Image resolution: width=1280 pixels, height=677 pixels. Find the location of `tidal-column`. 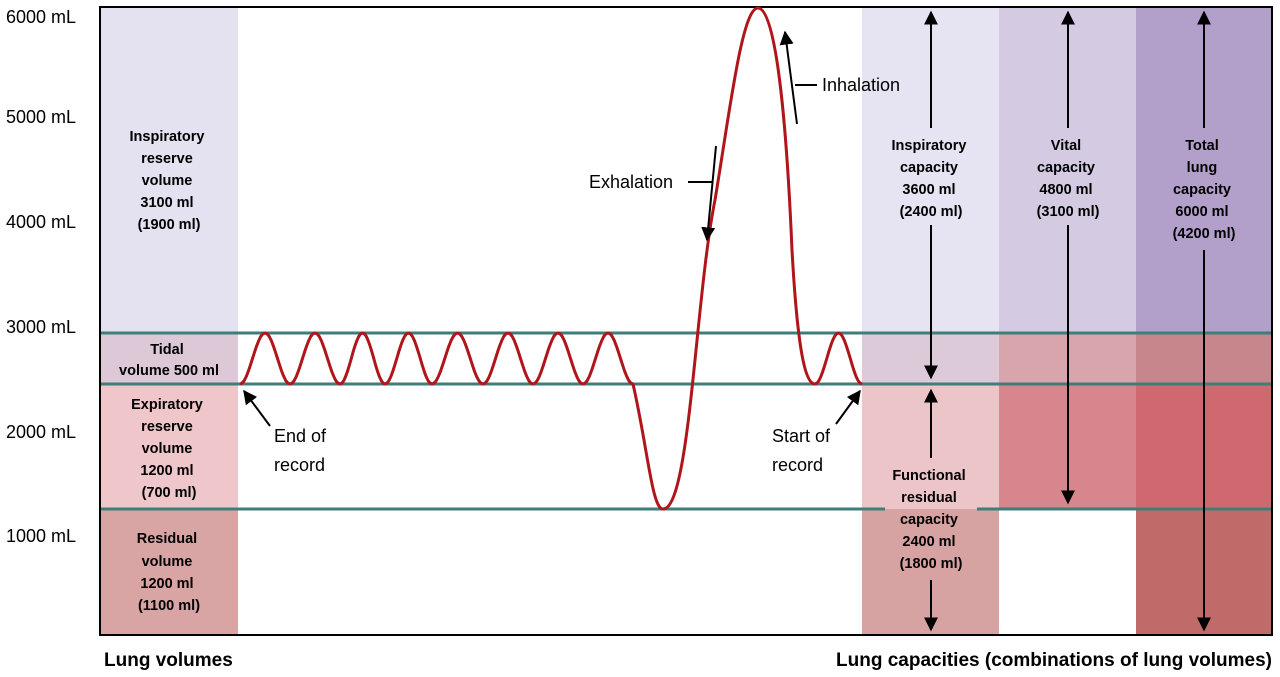

tidal-column is located at coordinates (169, 358).